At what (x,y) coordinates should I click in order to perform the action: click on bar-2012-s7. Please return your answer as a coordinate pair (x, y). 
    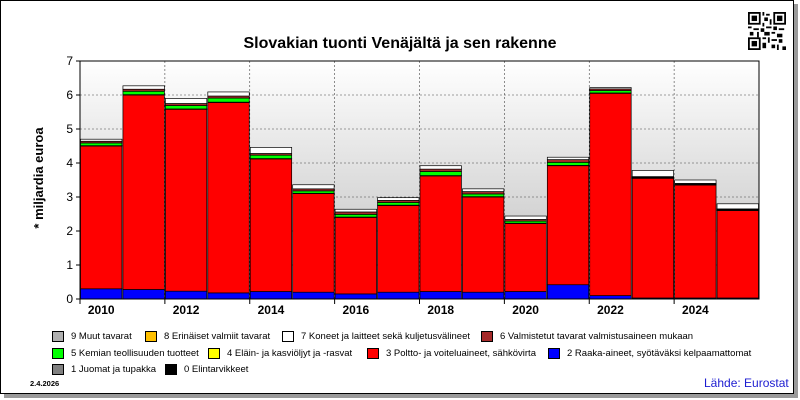
    Looking at the image, I should click on (186, 101).